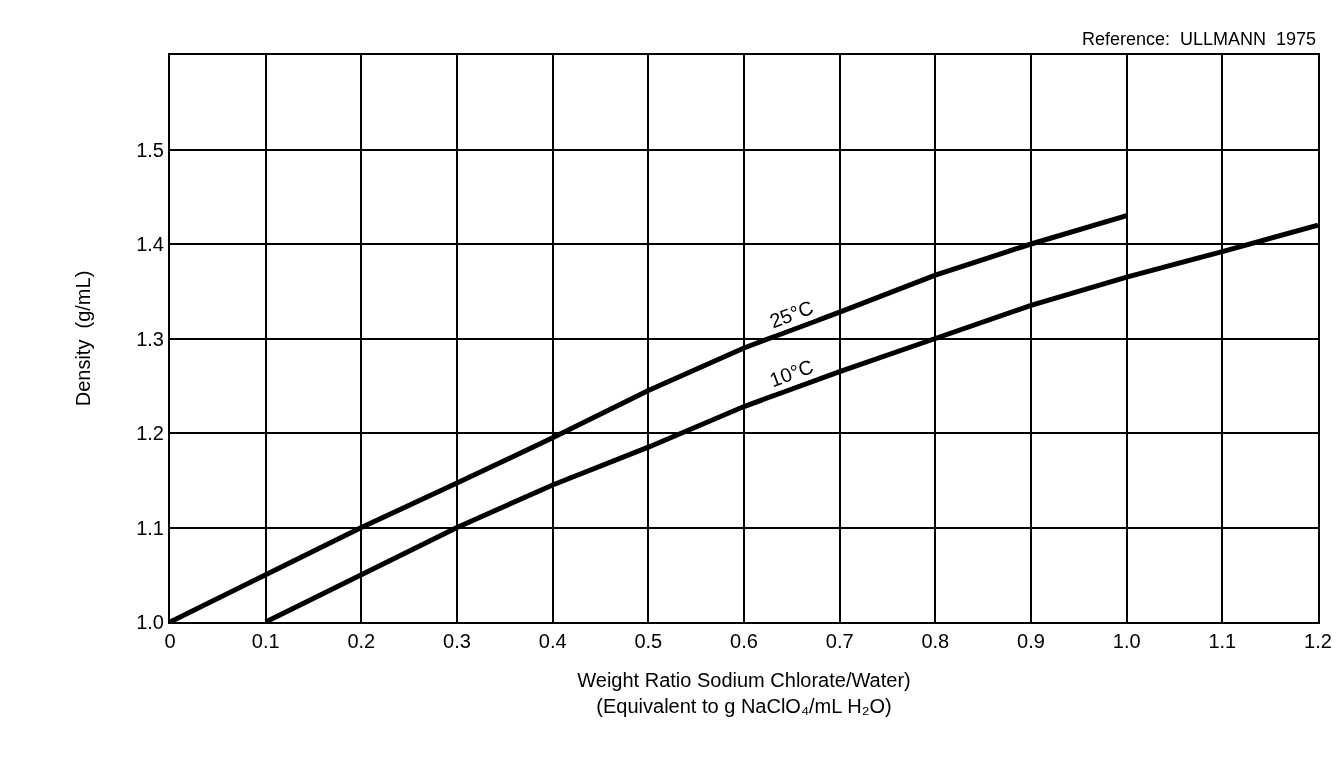  I want to click on text: 25°C, so click(791, 314).